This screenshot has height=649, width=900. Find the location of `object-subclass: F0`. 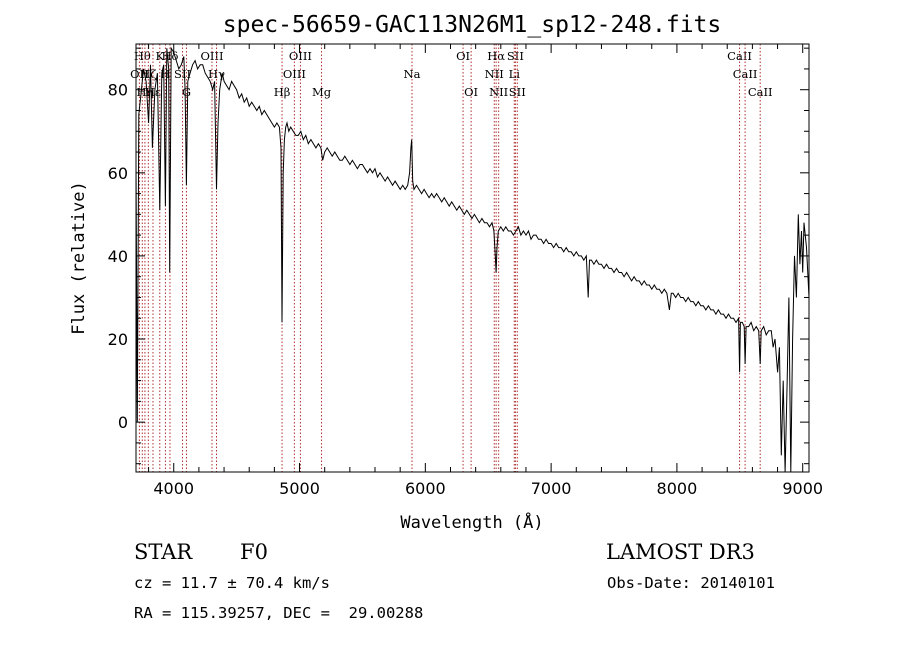

object-subclass: F0 is located at coordinates (254, 552).